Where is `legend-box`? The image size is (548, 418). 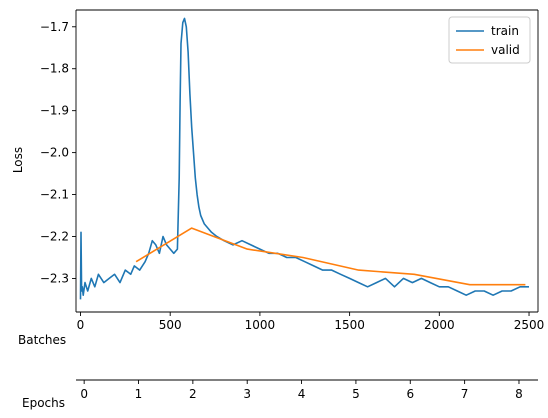
legend-box is located at coordinates (489, 40).